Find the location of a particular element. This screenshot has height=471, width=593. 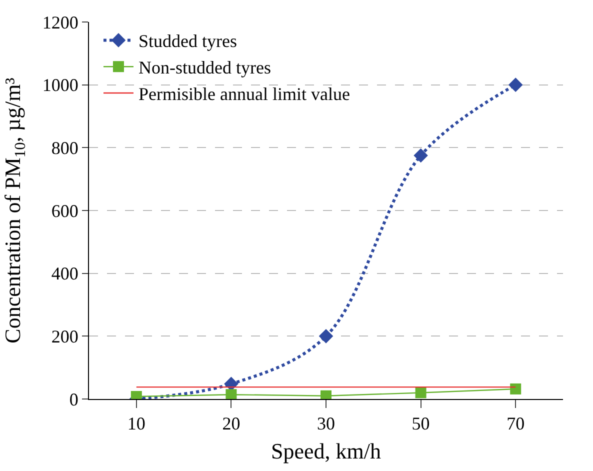

x-tick-label: 70 is located at coordinates (515, 424).